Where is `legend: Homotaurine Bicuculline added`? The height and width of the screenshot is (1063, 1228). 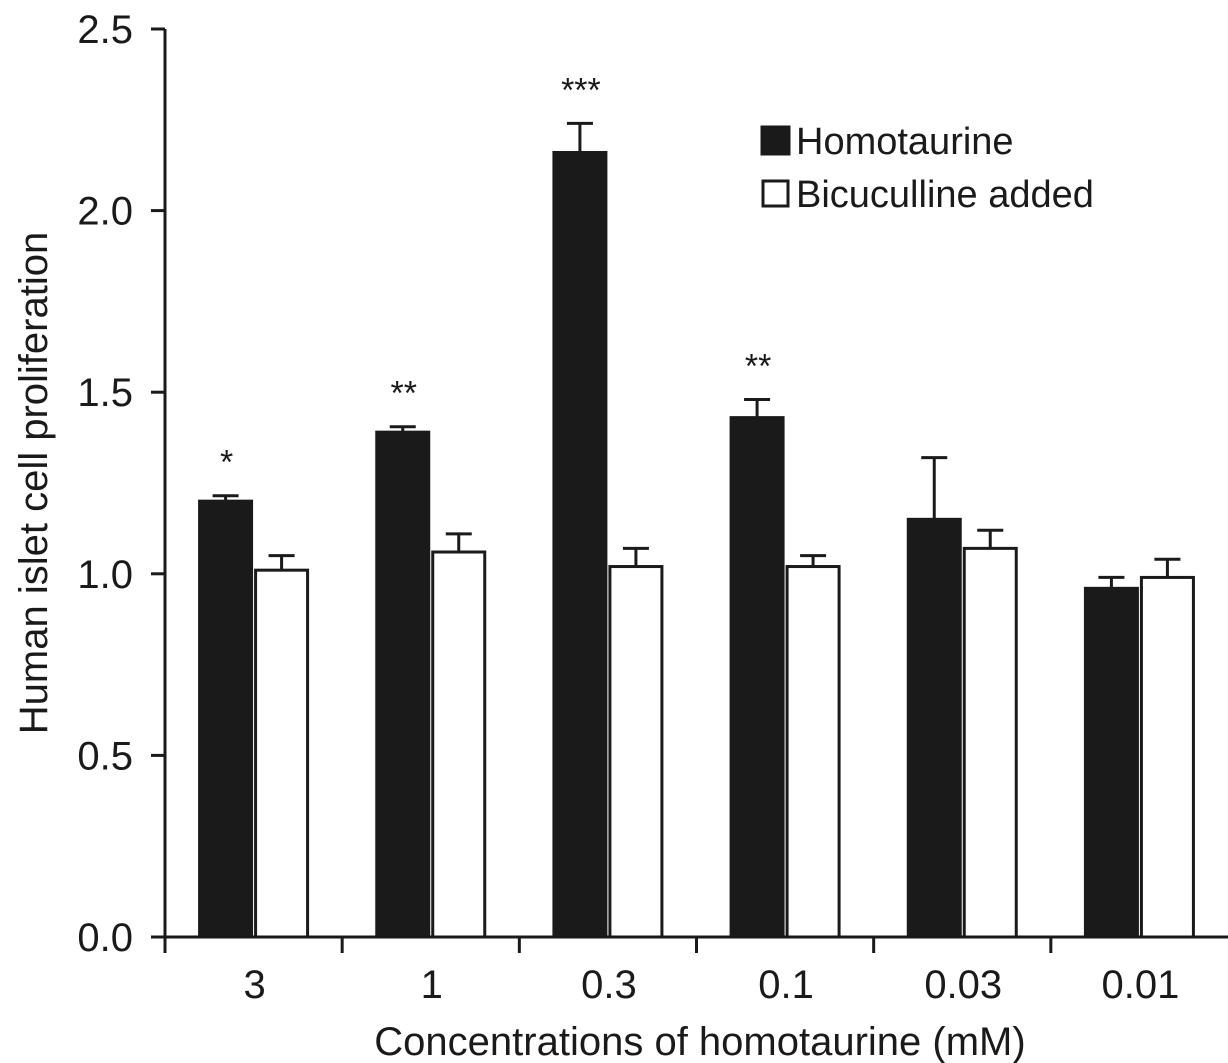
legend: Homotaurine Bicuculline added is located at coordinates (927, 168).